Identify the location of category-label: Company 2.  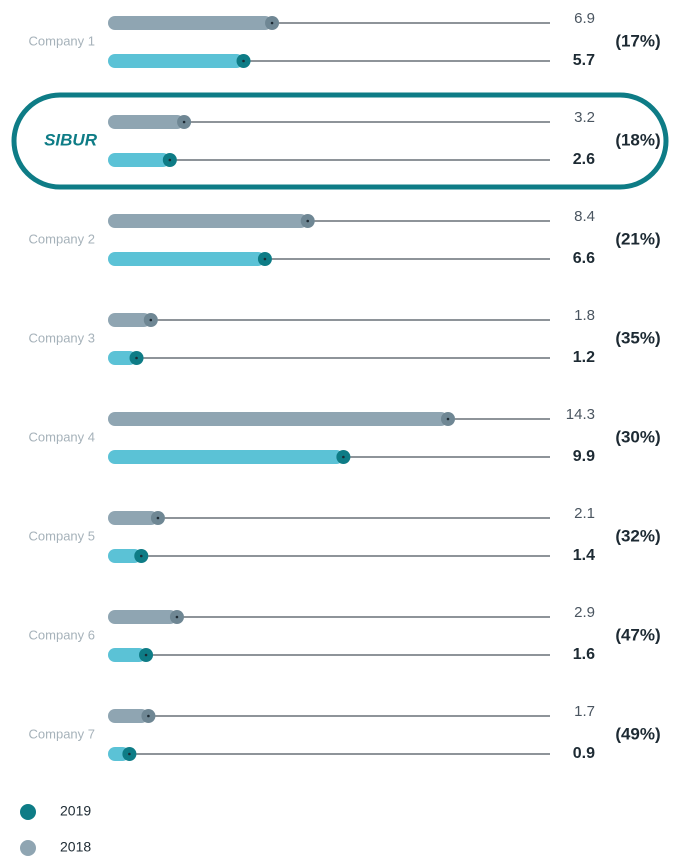
(62, 238).